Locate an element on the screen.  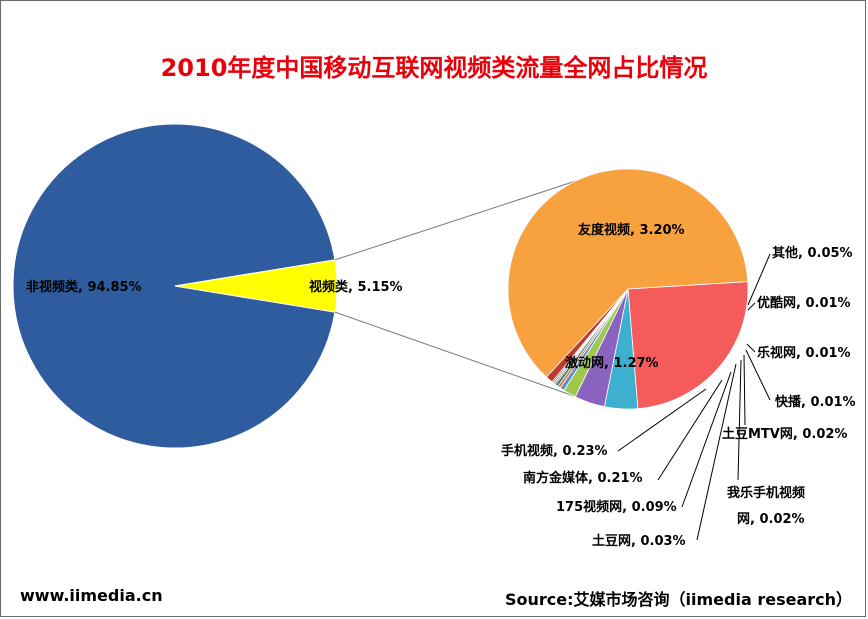
label-secondary-6-line2: 网, 0.02% is located at coordinates (771, 519).